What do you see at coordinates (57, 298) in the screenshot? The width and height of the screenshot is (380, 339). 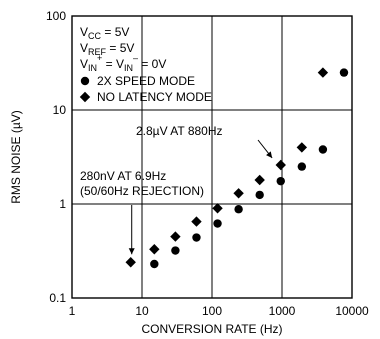 I see `y-tick-label: 0.1` at bounding box center [57, 298].